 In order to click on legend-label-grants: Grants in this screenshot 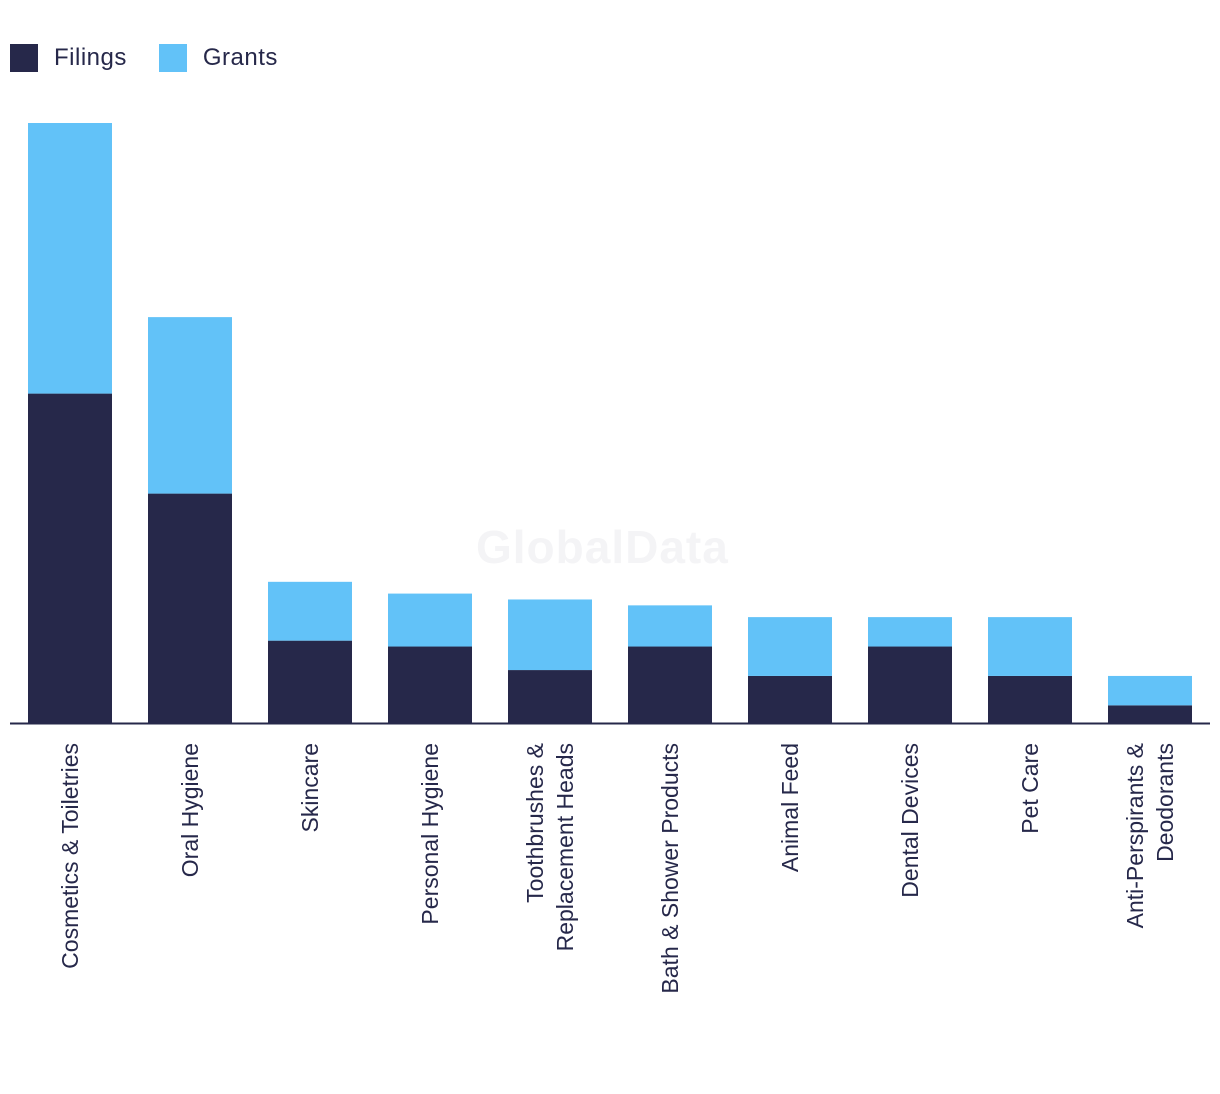, I will do `click(240, 57)`.